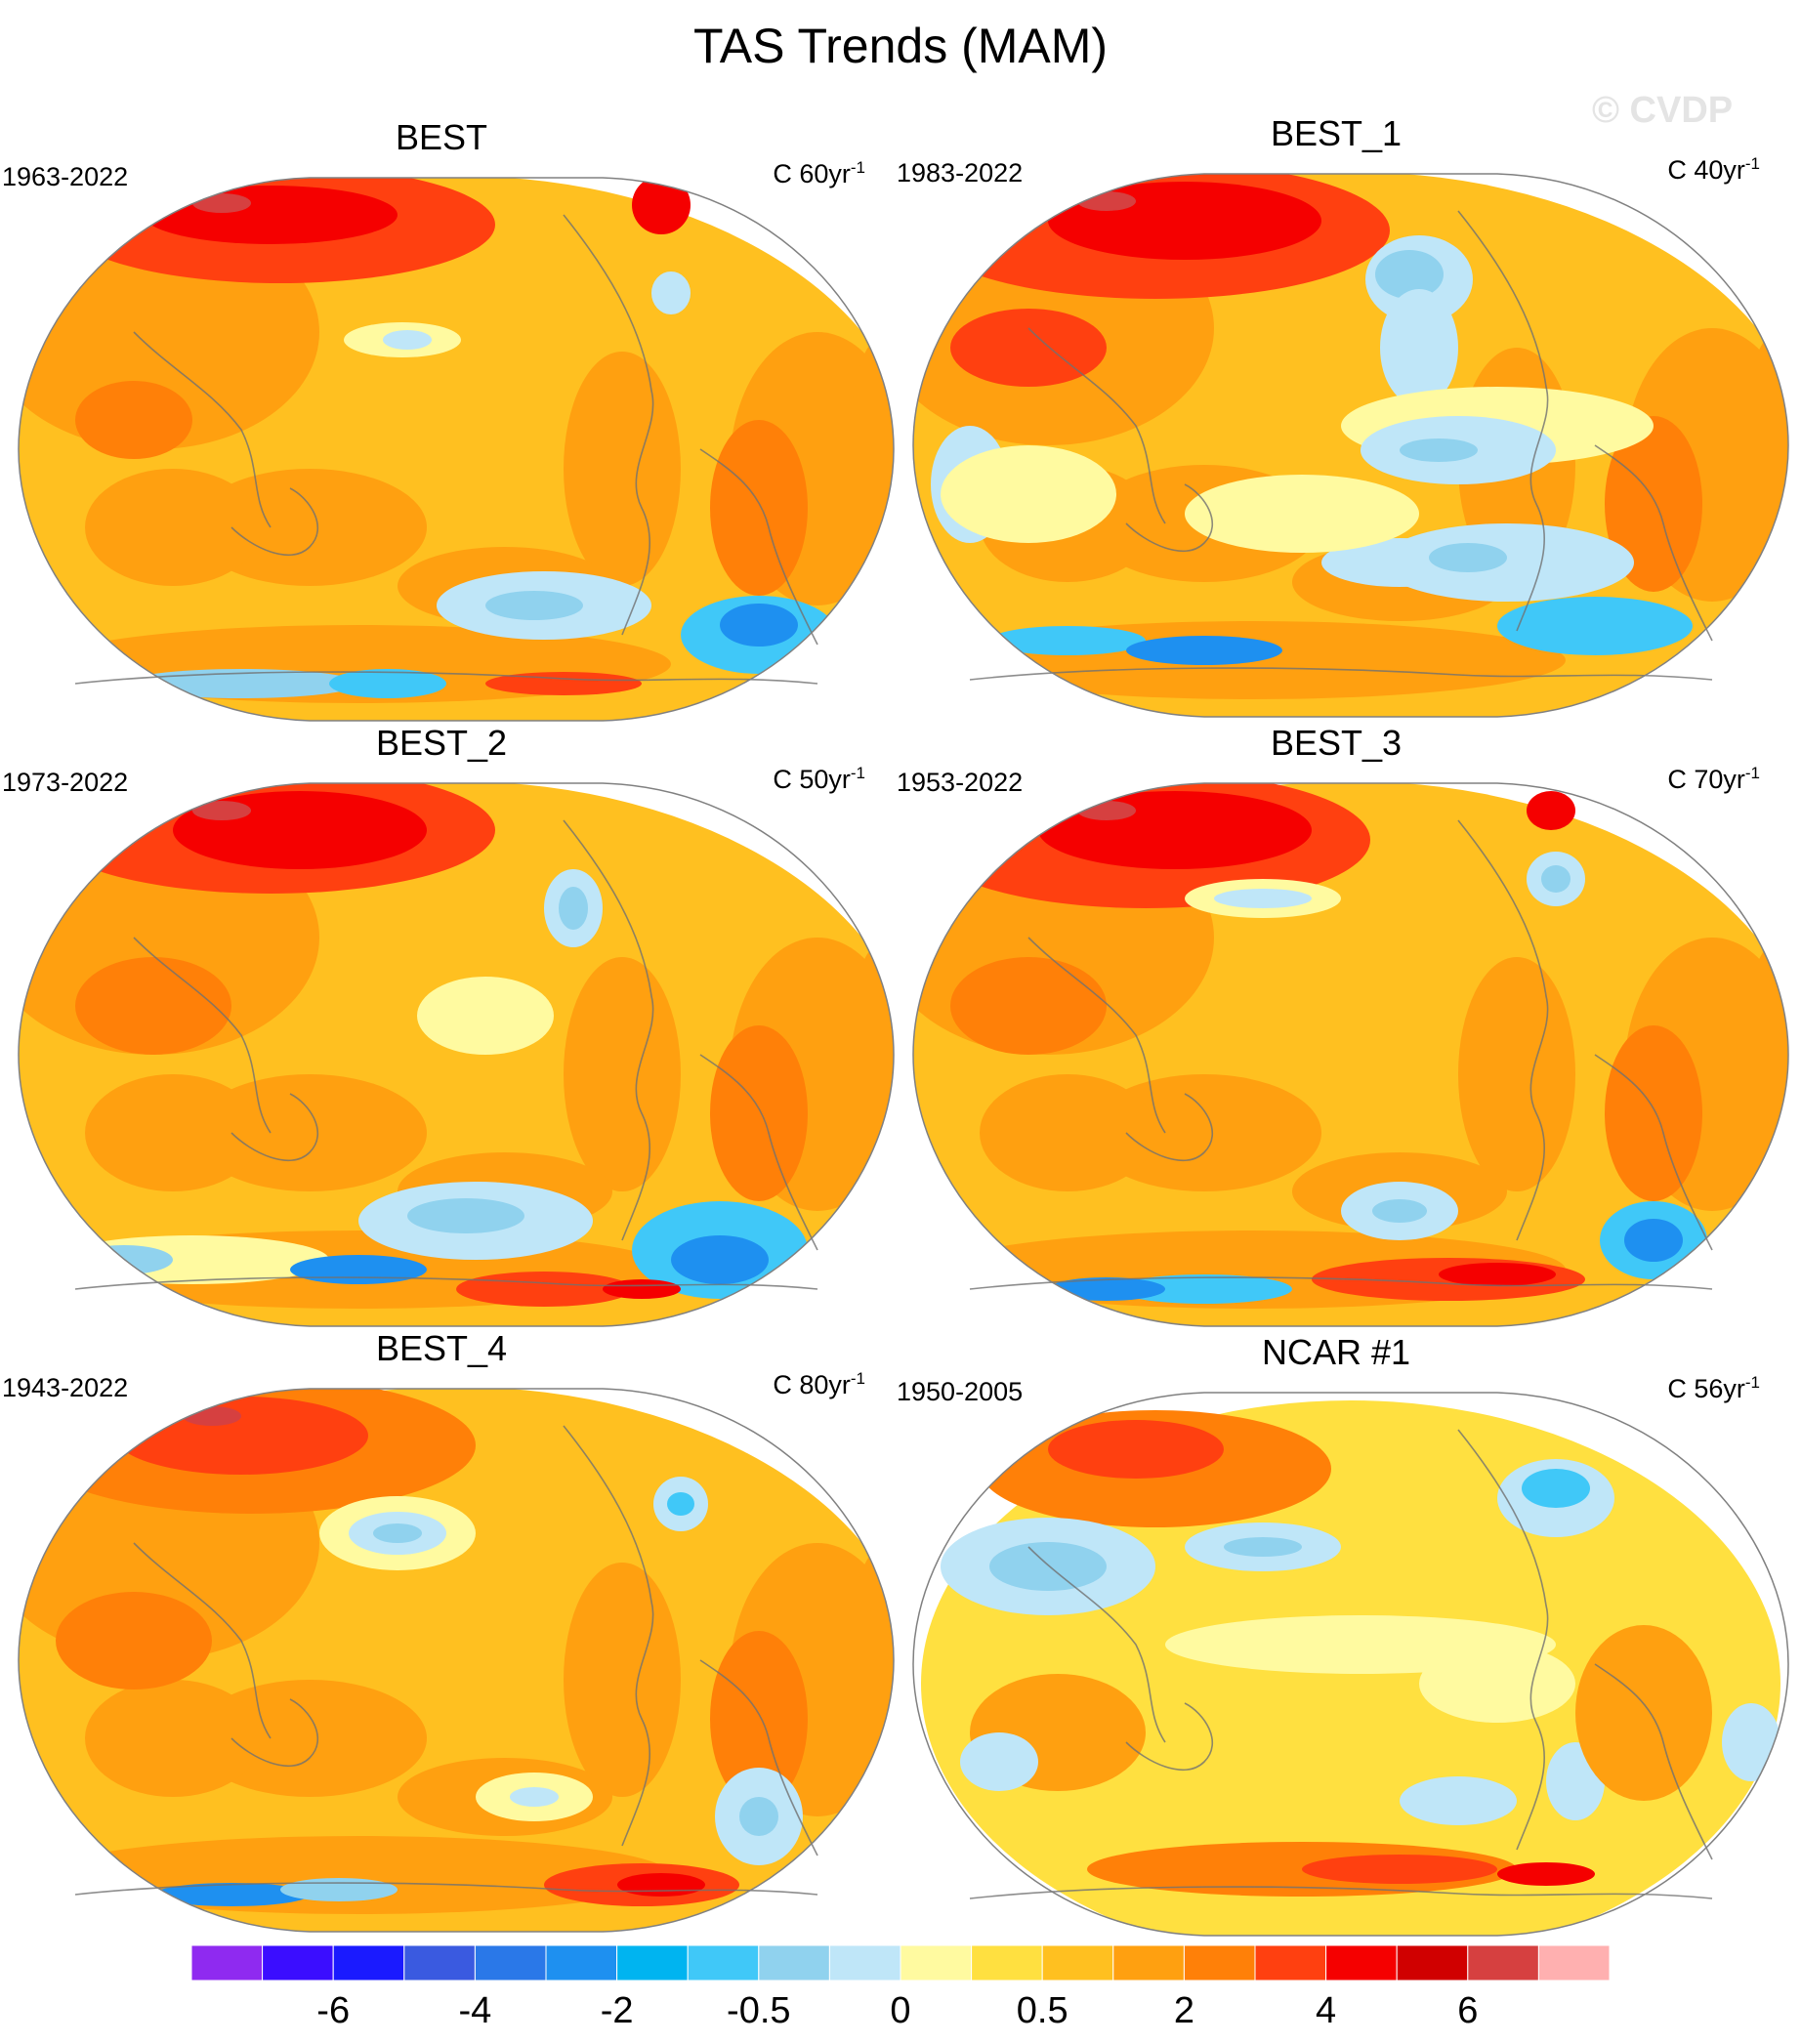 The image size is (1801, 2044). What do you see at coordinates (617, 2010) in the screenshot?
I see `colorbar-tick-label: -2` at bounding box center [617, 2010].